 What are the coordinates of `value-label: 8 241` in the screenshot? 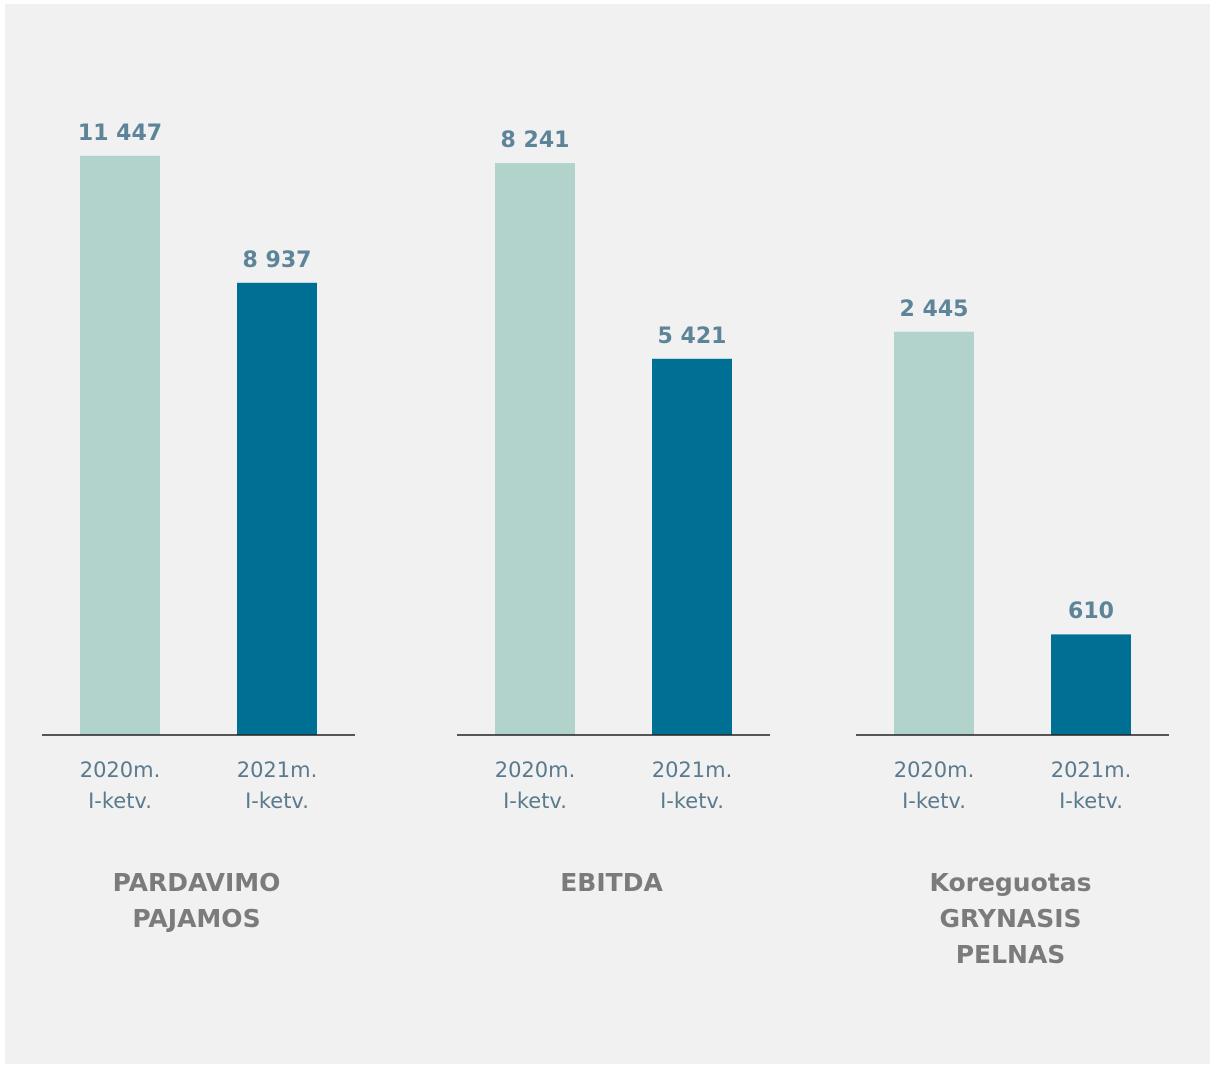 It's located at (535, 141).